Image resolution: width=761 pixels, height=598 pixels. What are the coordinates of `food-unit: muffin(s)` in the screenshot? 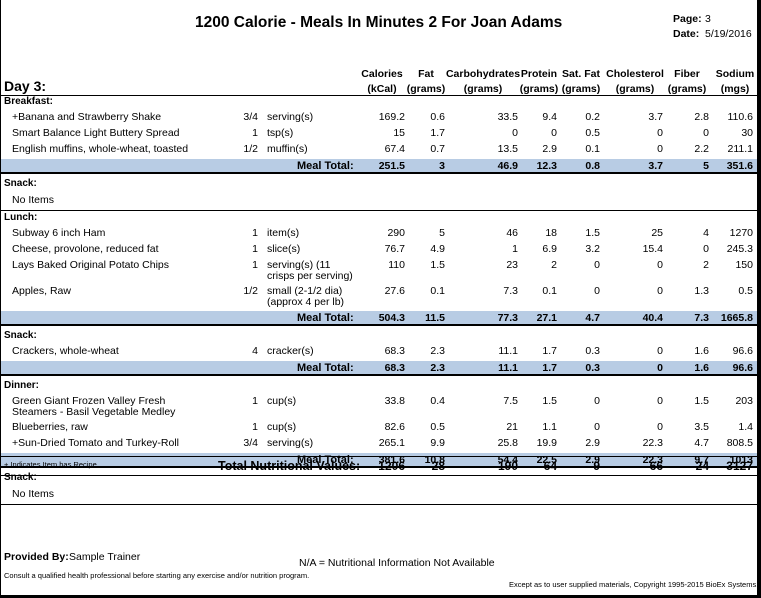 It's located at (287, 149).